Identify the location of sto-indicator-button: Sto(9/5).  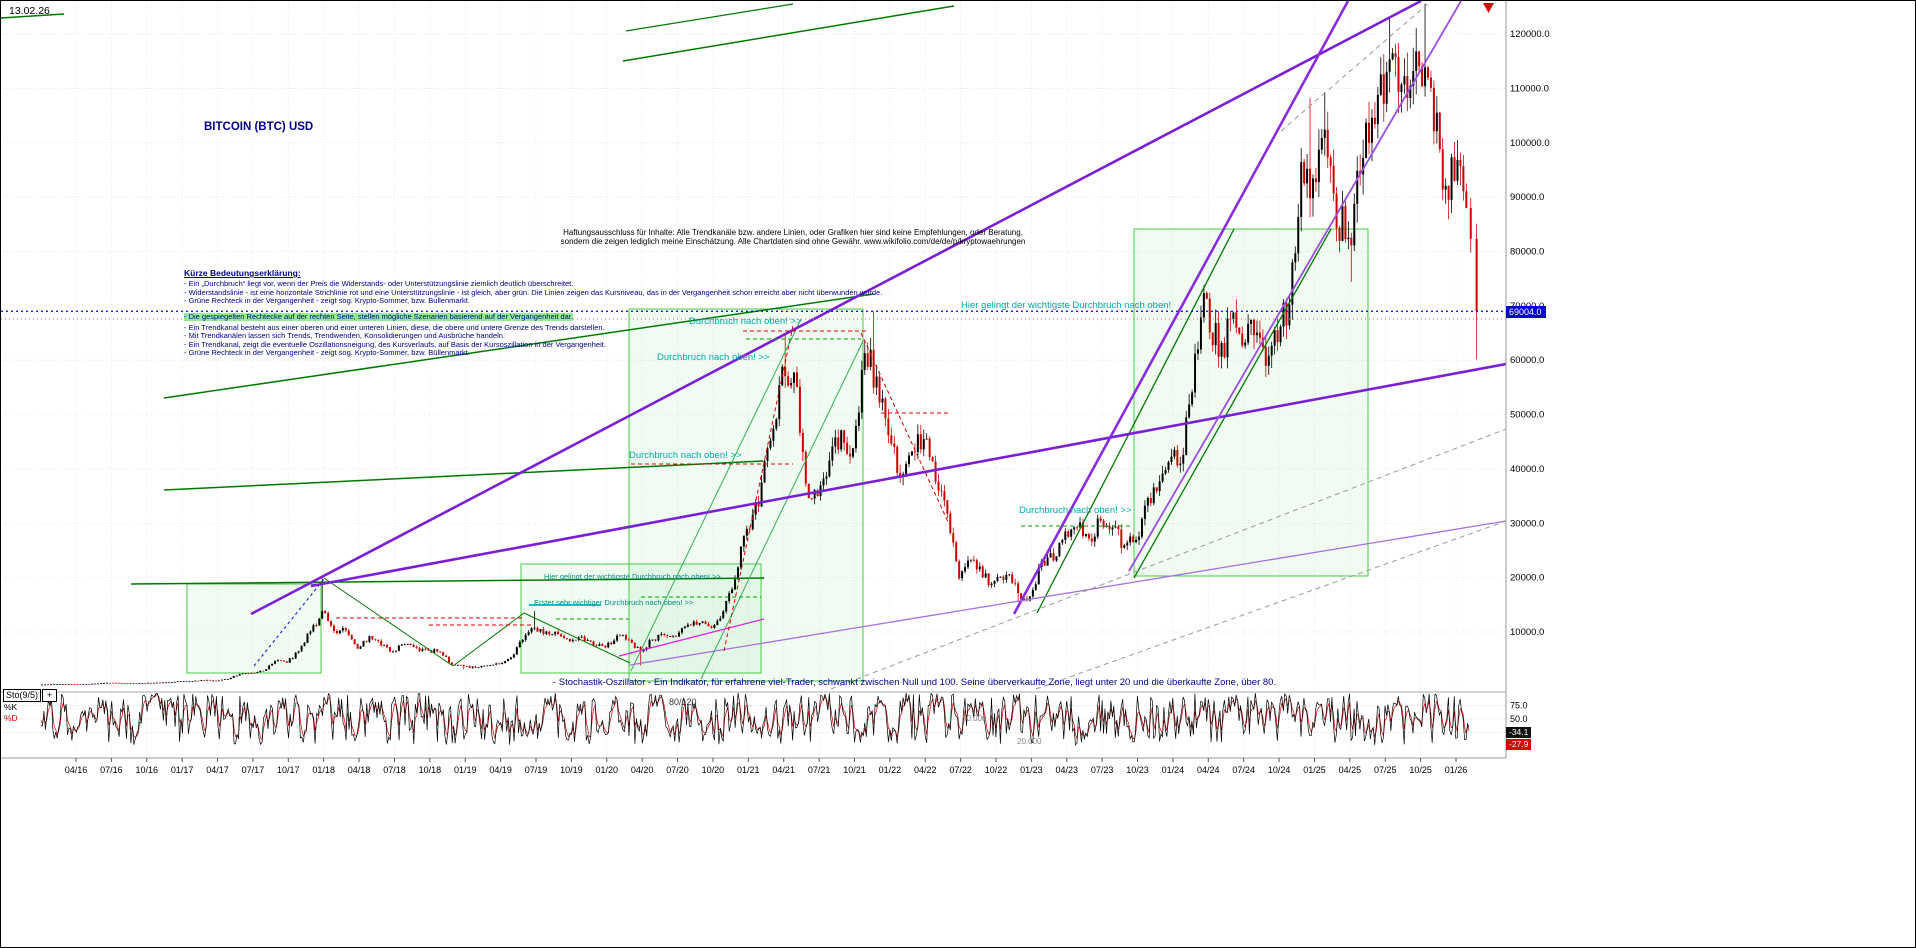
(22, 695).